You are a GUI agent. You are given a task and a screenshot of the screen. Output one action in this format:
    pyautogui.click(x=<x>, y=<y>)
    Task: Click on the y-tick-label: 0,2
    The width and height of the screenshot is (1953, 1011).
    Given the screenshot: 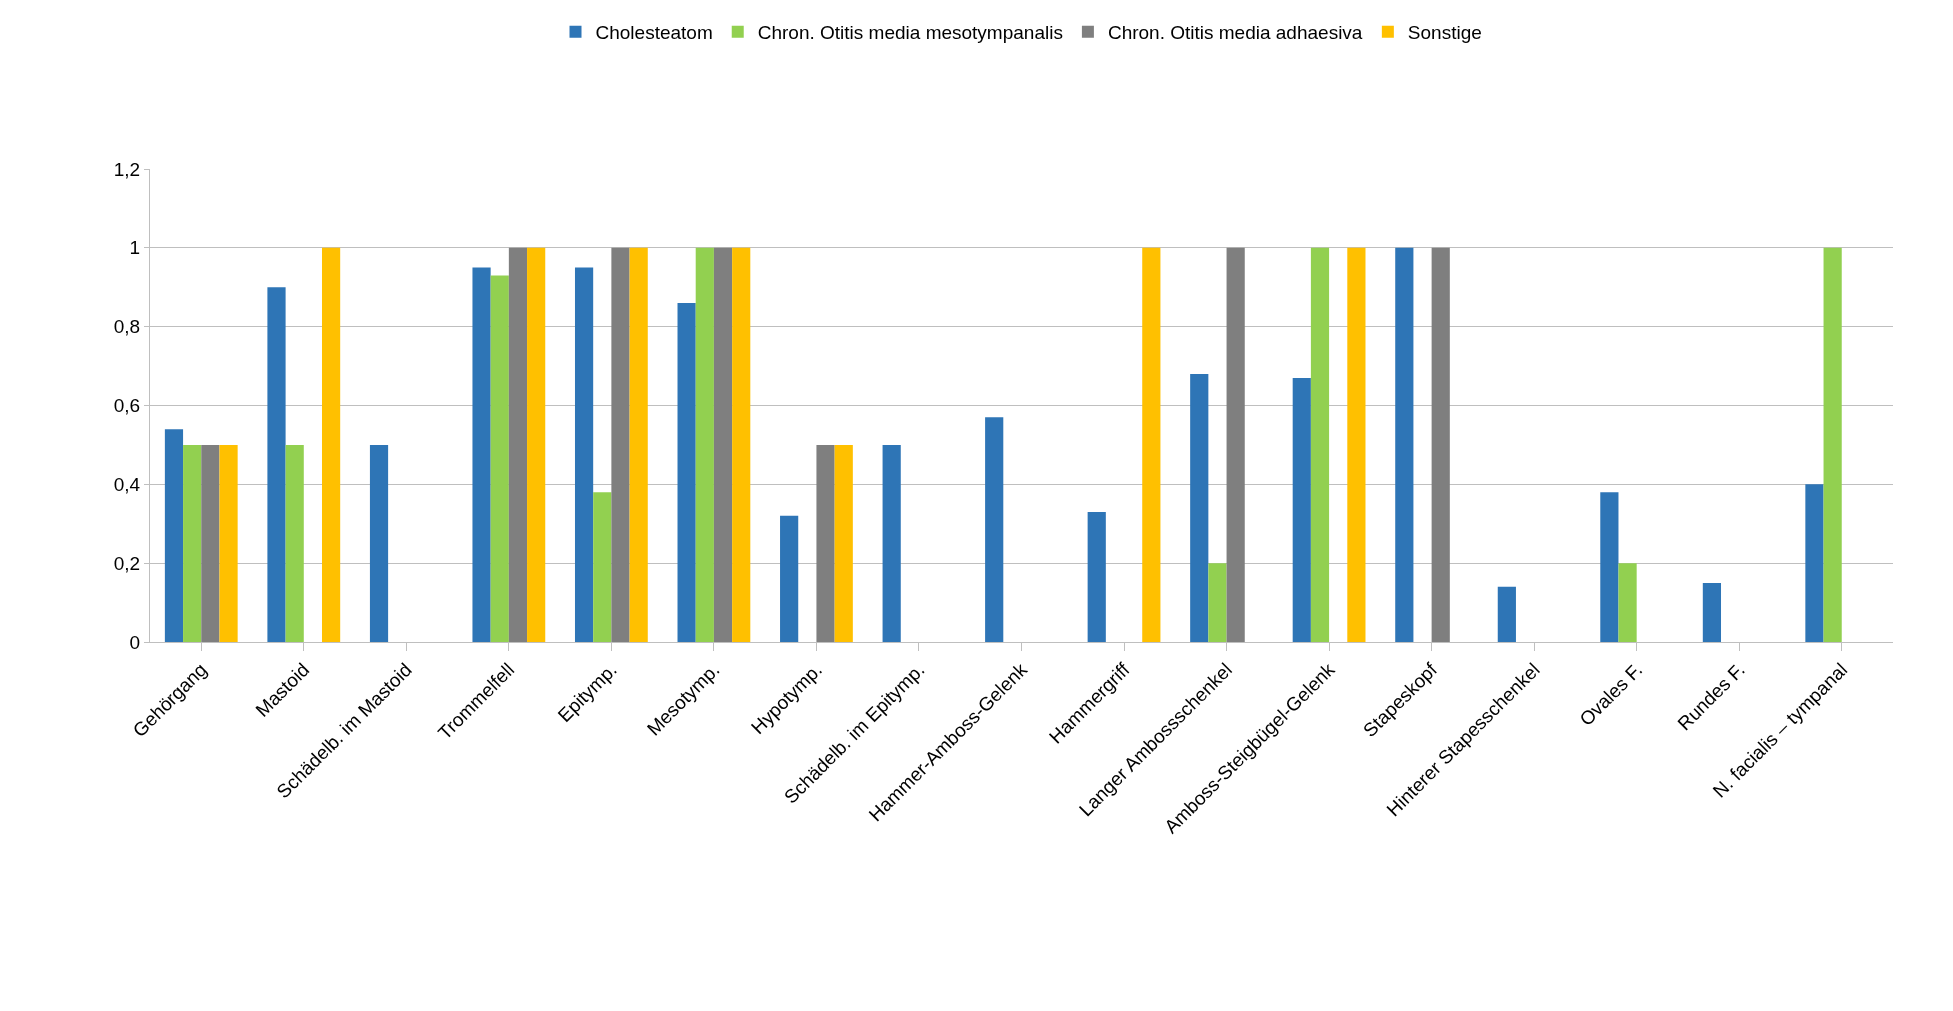 What is the action you would take?
    pyautogui.click(x=127, y=563)
    